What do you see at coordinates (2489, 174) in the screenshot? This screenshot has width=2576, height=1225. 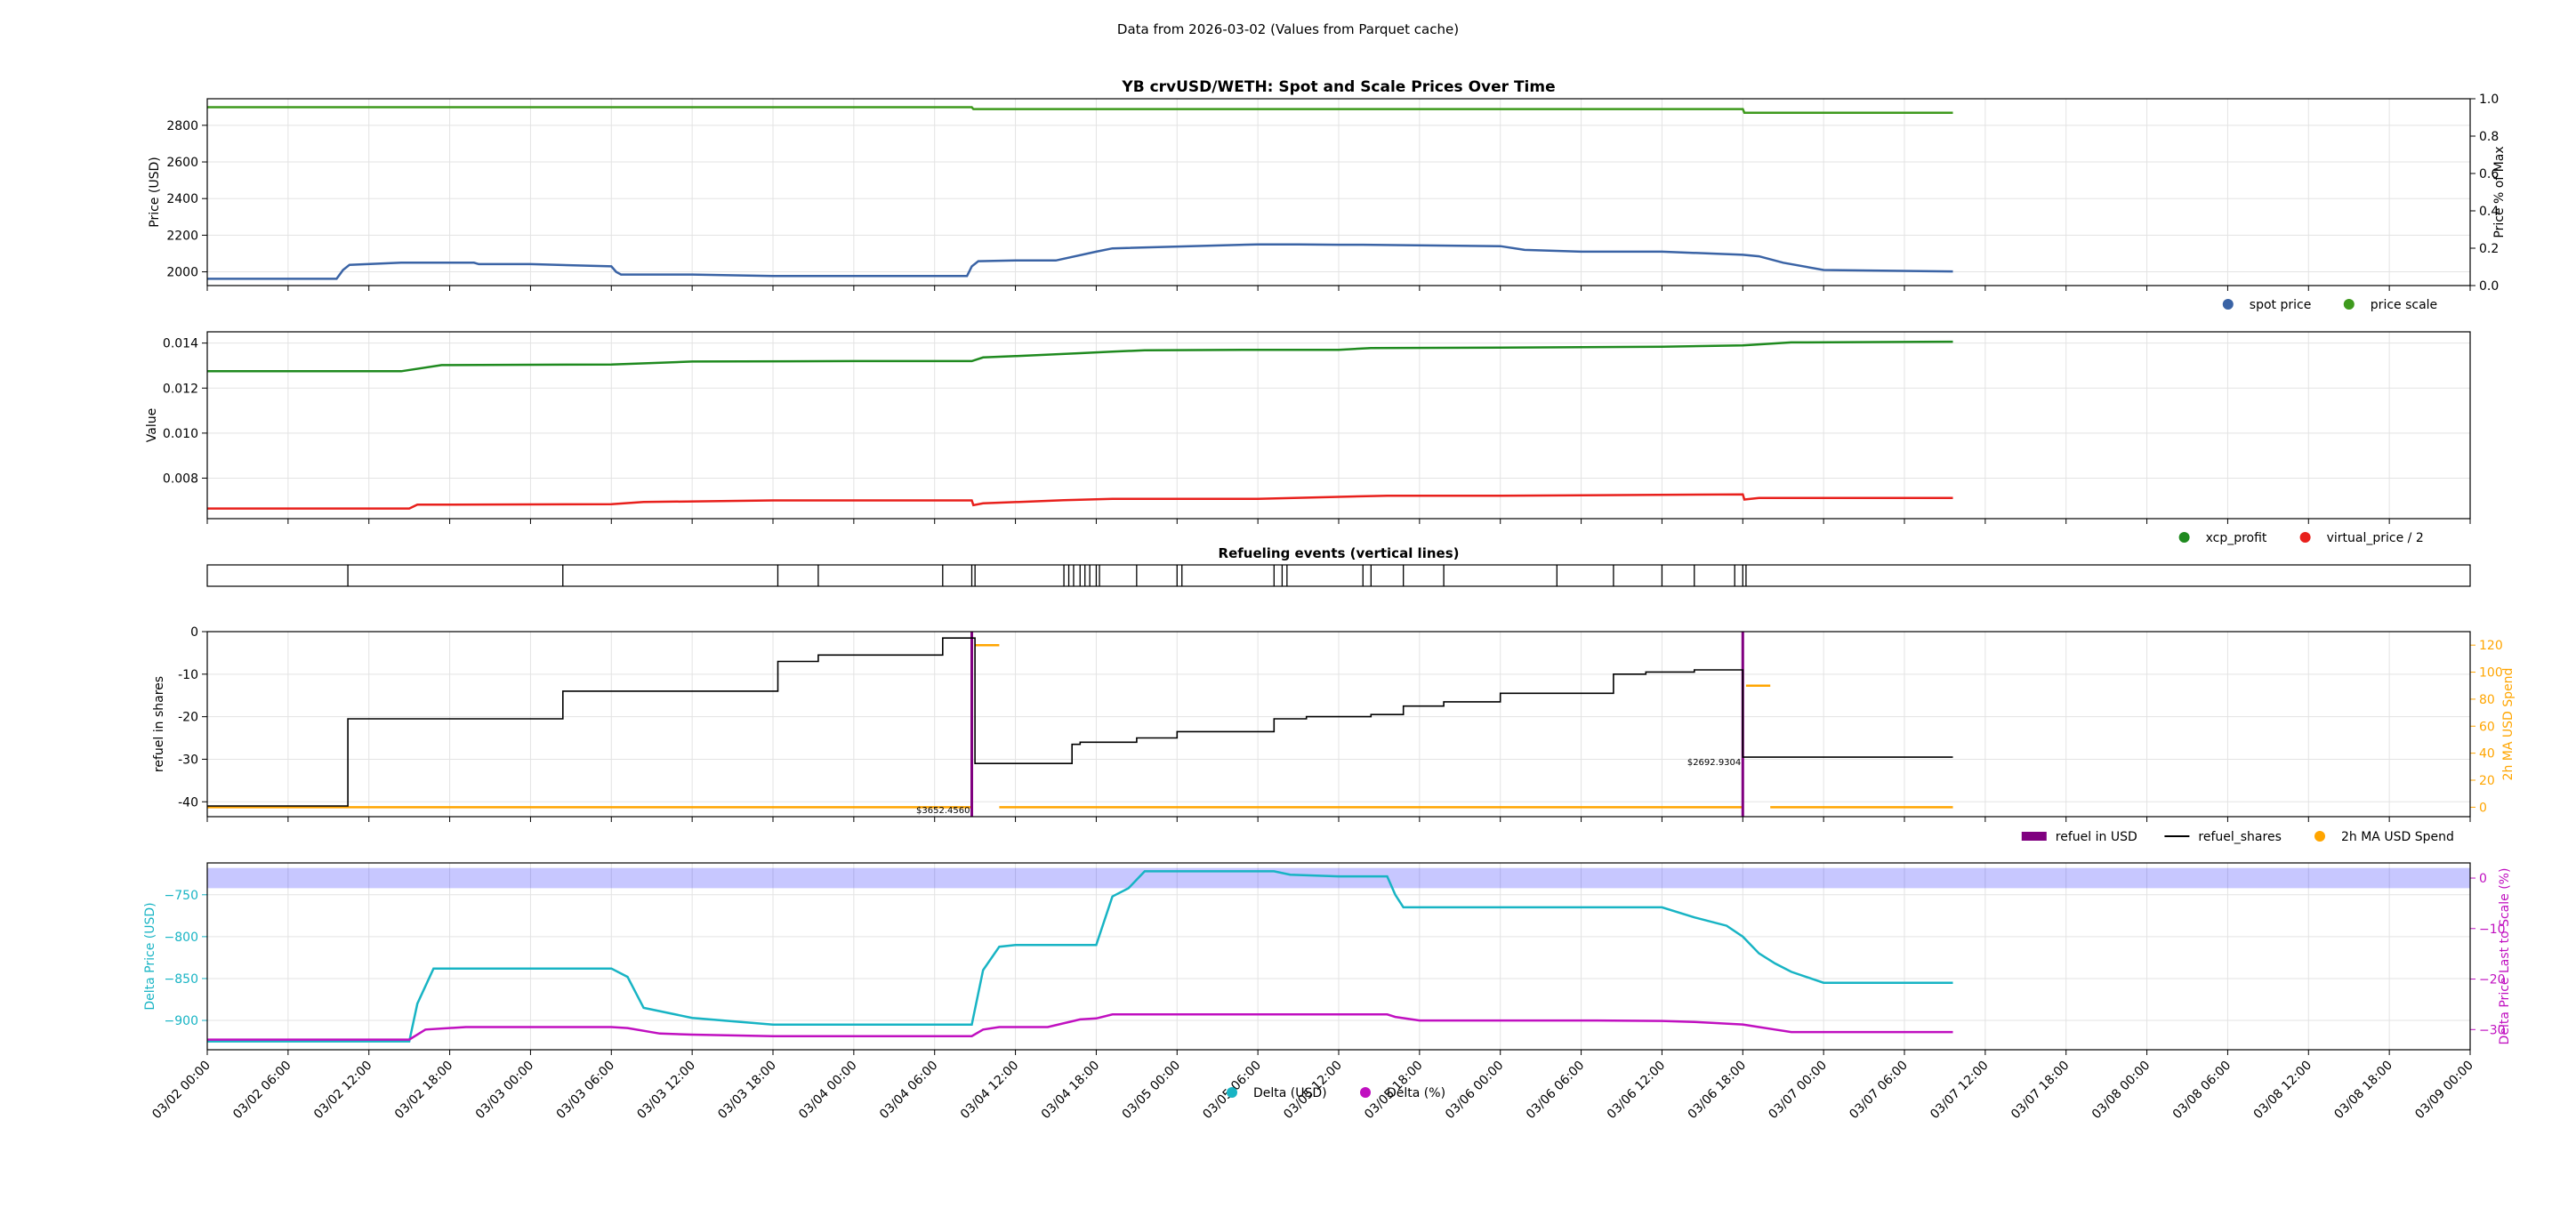 I see `p1-ytick-label-right: 0.6` at bounding box center [2489, 174].